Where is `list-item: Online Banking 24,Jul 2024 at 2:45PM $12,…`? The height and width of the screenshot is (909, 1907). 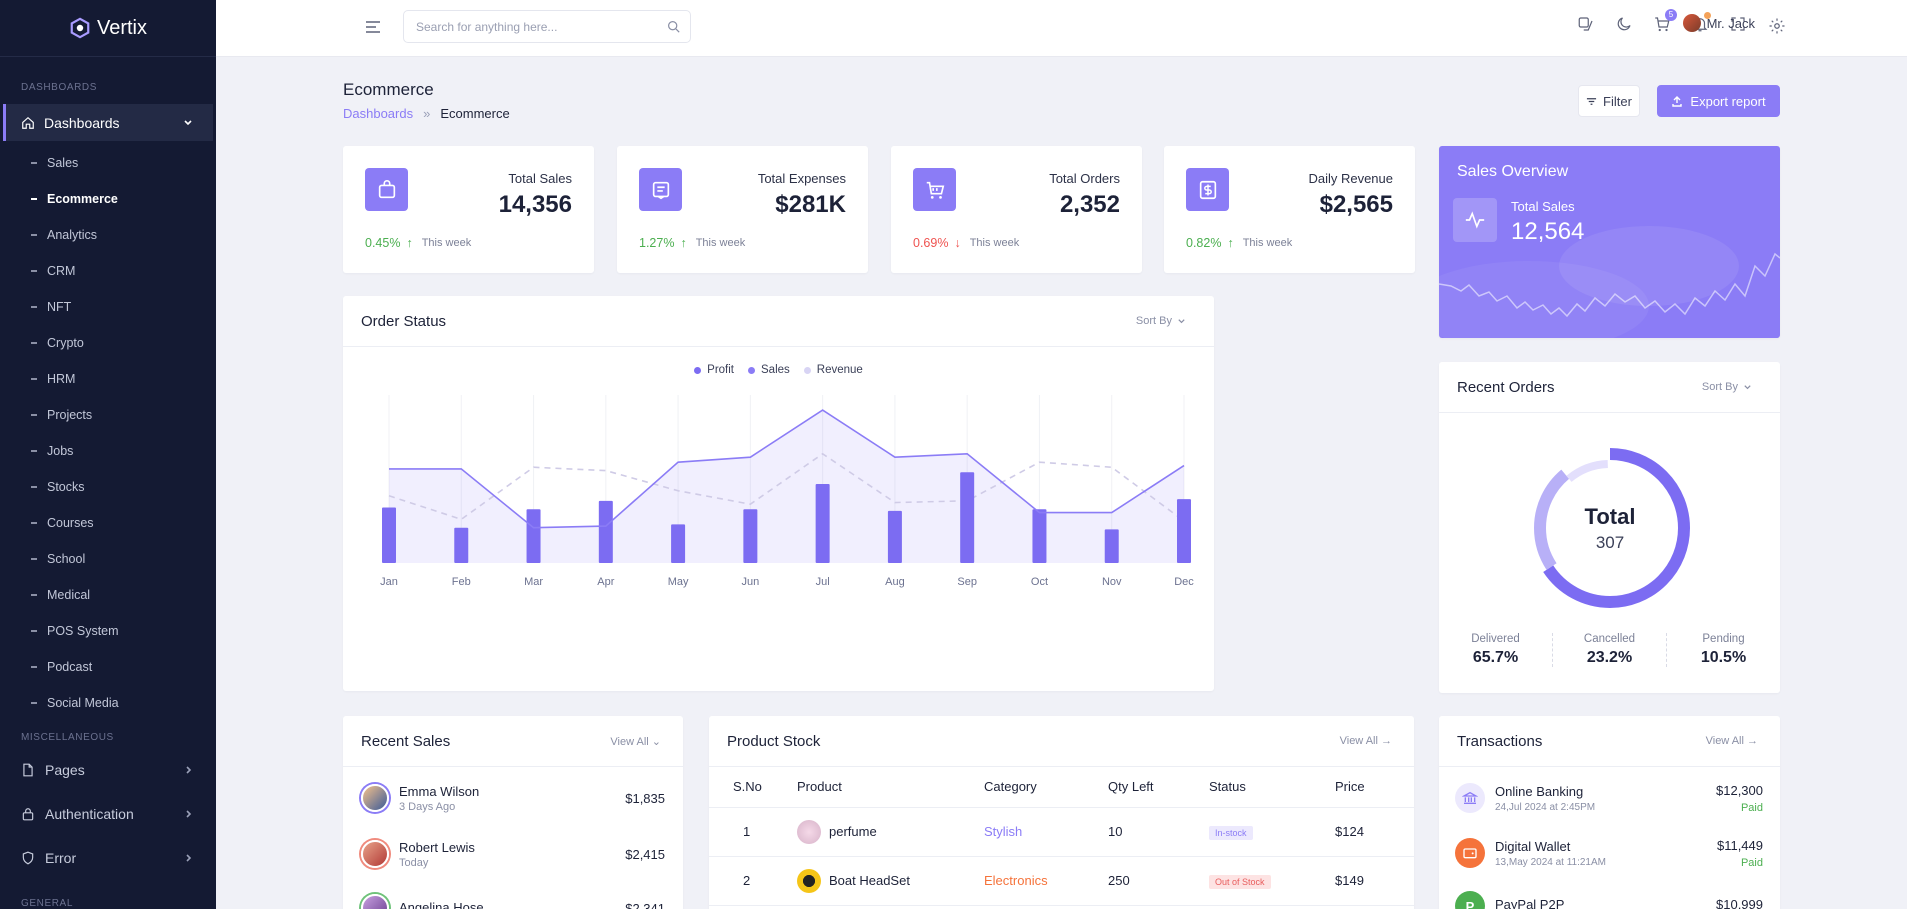 list-item: Online Banking 24,Jul 2024 at 2:45PM $12,… is located at coordinates (1609, 798).